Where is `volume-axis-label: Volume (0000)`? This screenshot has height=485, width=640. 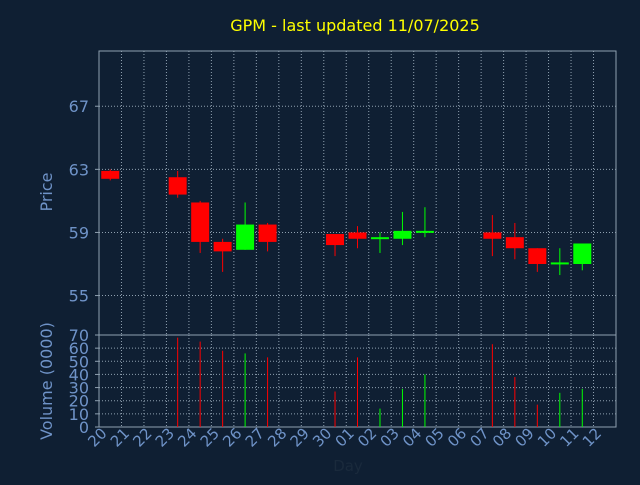
volume-axis-label: Volume (0000) is located at coordinates (46, 381).